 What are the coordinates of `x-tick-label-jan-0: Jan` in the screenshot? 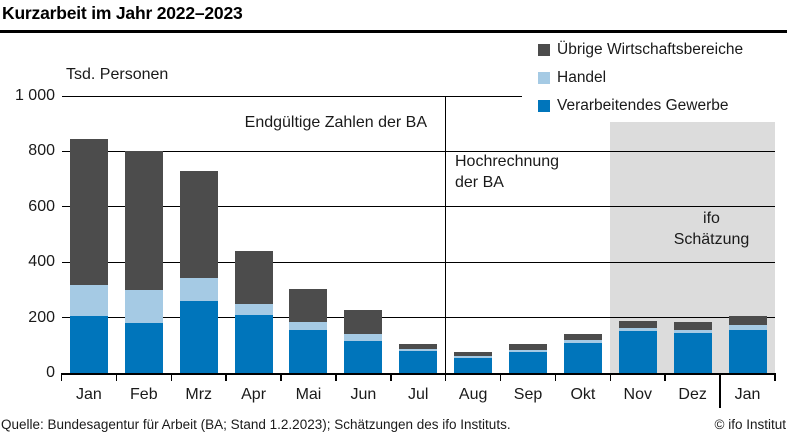 It's located at (89, 394).